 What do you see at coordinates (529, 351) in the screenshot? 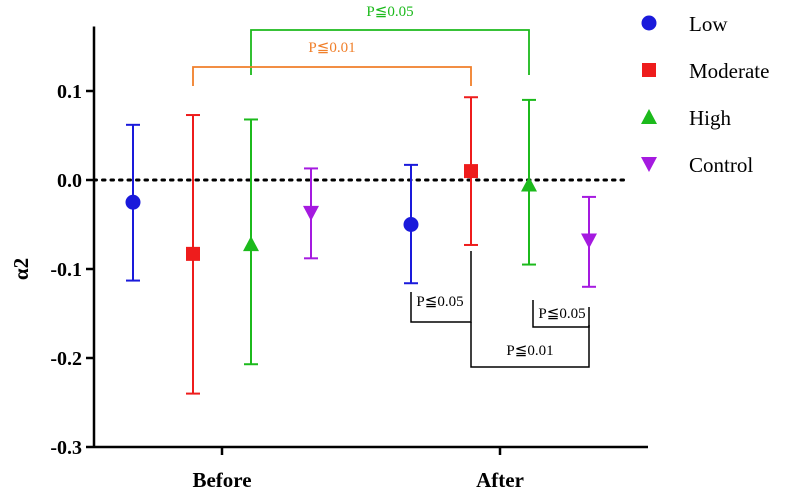
I see `significance-label-4: P≦0.01` at bounding box center [529, 351].